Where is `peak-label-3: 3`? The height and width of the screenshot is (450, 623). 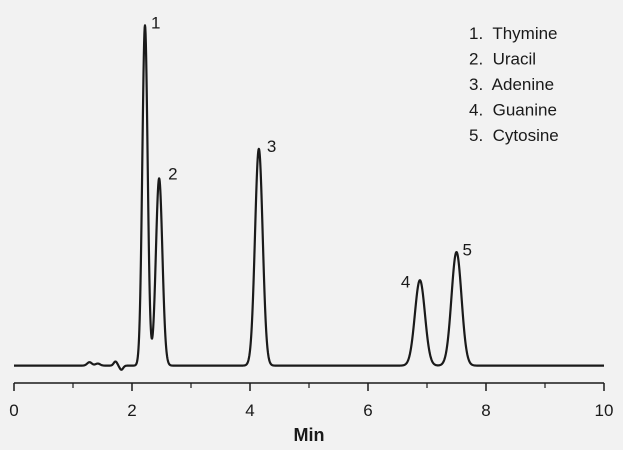
peak-label-3: 3 is located at coordinates (271, 146).